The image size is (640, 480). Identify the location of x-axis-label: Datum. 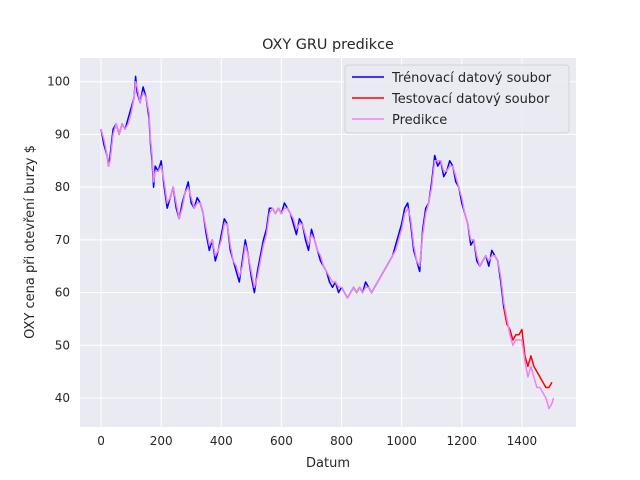
(328, 463).